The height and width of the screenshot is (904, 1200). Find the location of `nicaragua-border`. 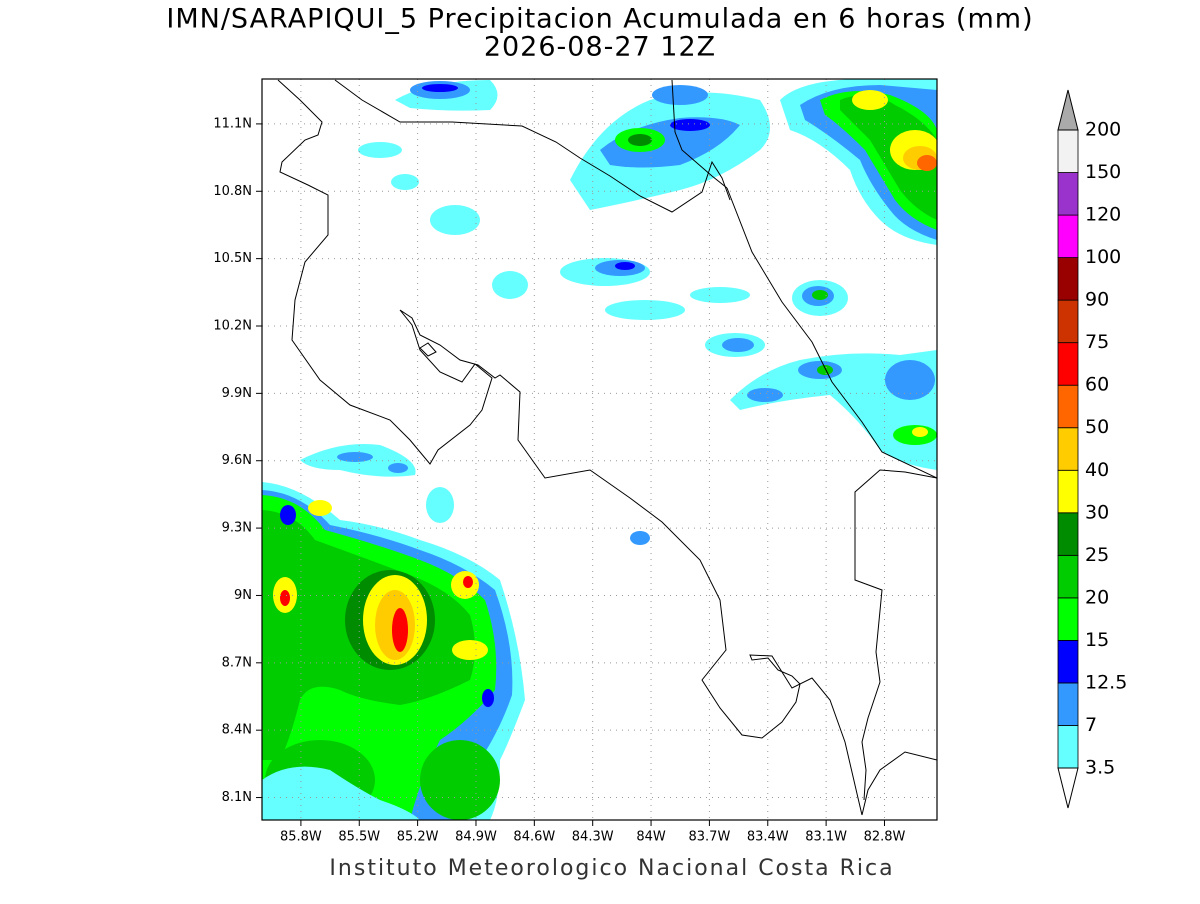

nicaragua-border is located at coordinates (532, 146).